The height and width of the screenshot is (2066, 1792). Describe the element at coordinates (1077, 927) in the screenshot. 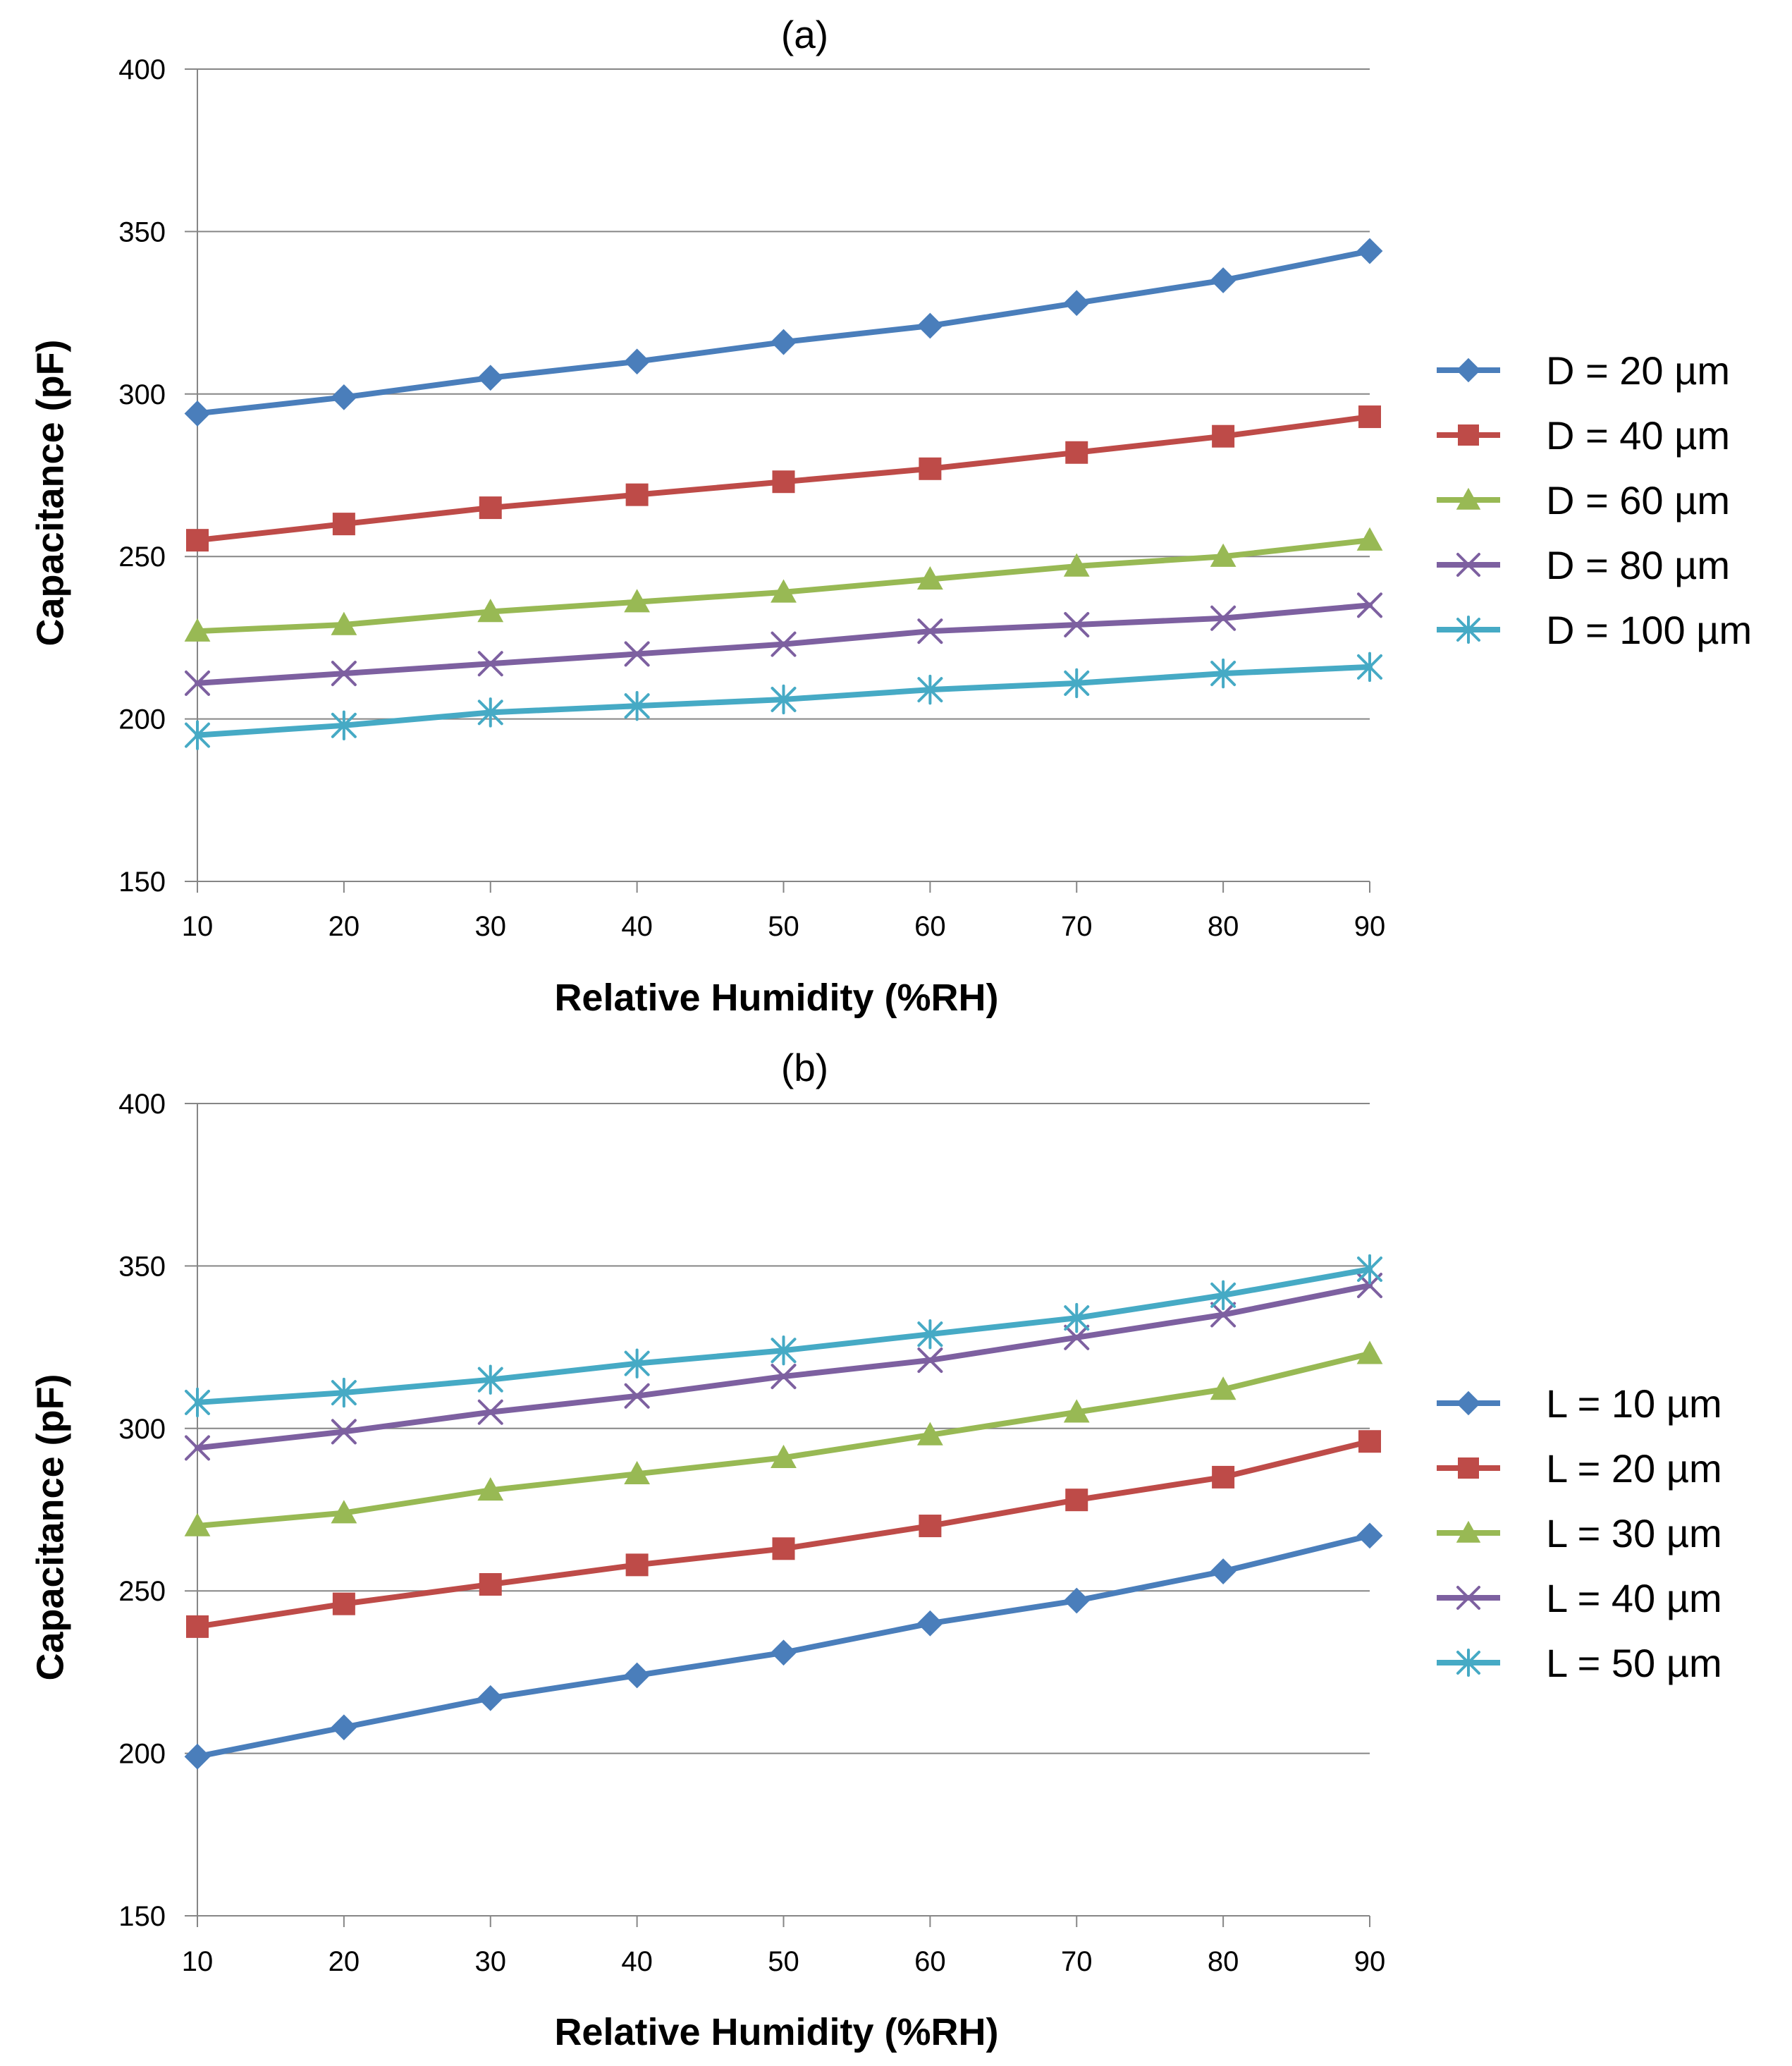

I see `x-tick-label: 70` at that location.